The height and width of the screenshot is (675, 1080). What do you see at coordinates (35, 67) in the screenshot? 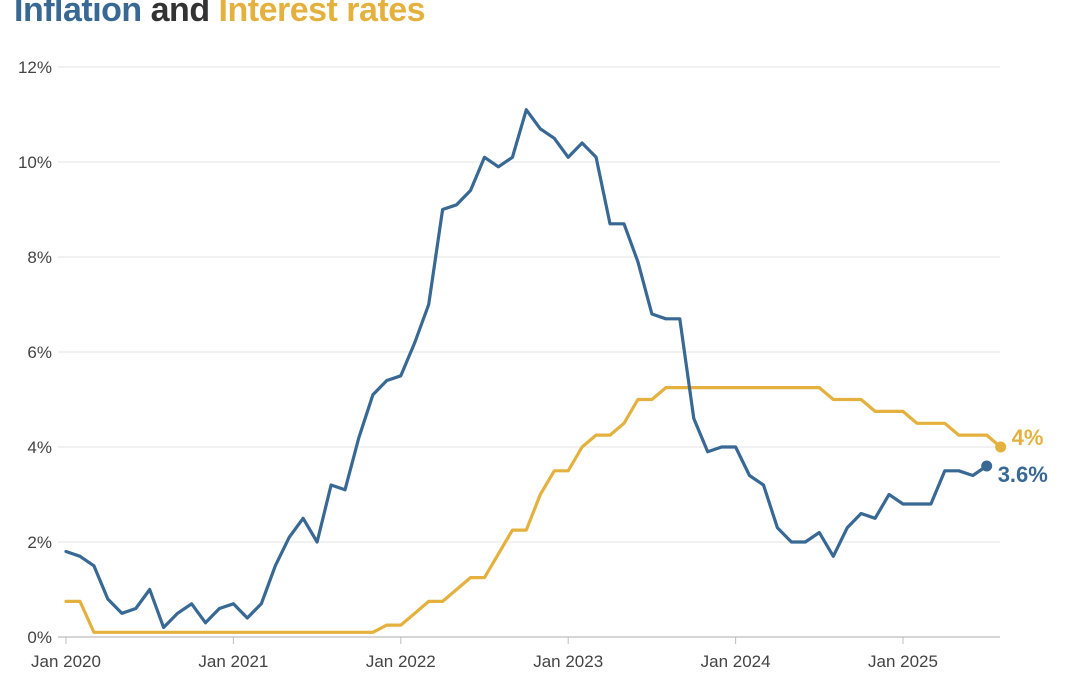
I see `y-tick-label: 12%` at bounding box center [35, 67].